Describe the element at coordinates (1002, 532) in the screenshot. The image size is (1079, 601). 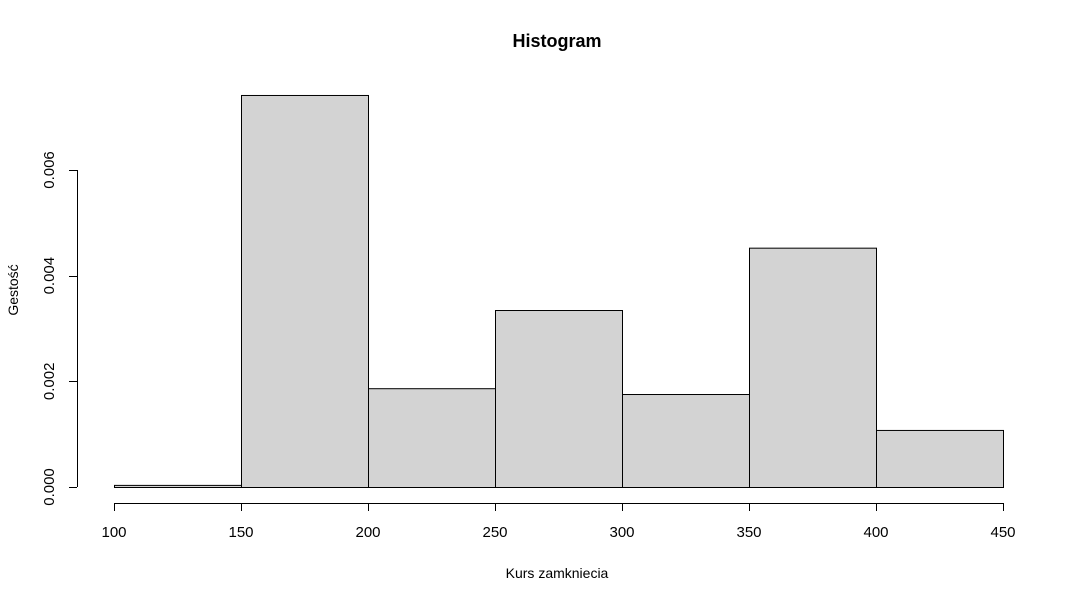
I see `x-tick-label: 450` at that location.